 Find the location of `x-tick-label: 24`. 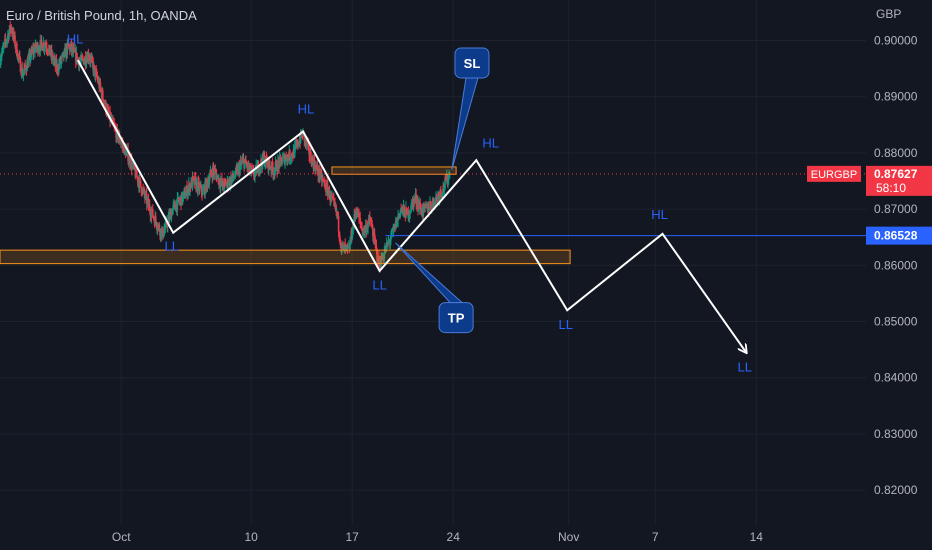

x-tick-label: 24 is located at coordinates (454, 537).